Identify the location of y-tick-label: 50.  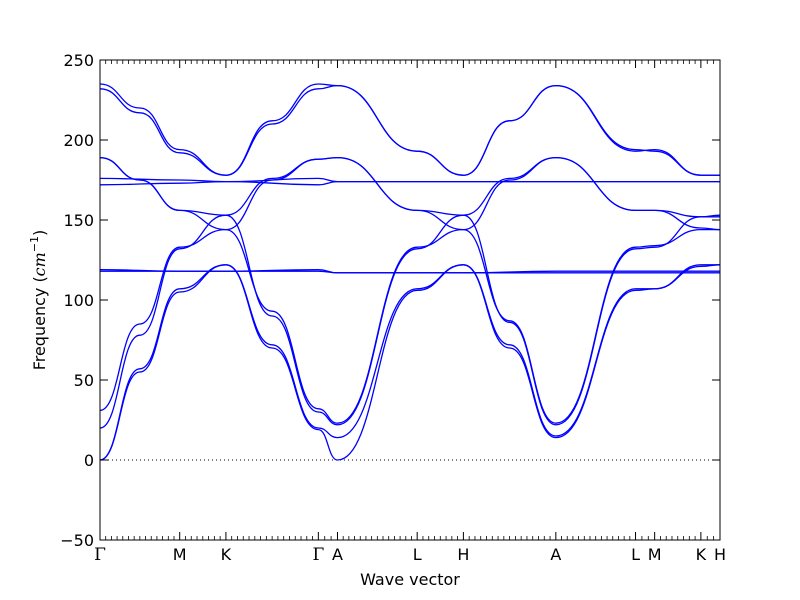
(84, 380).